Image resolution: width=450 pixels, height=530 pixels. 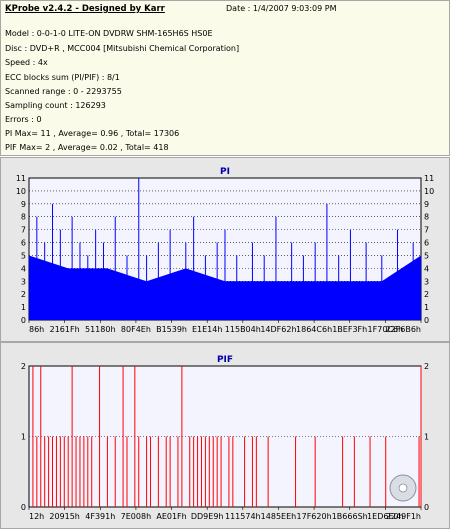 I want to click on pi-ytick-left-8: 8, so click(x=23, y=217).